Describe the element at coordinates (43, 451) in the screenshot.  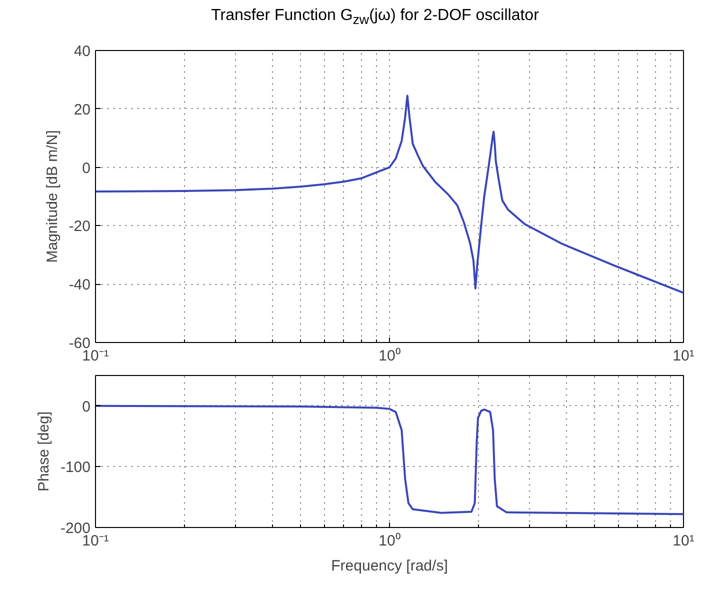
I see `y-axis-title: Phase [deg]` at that location.